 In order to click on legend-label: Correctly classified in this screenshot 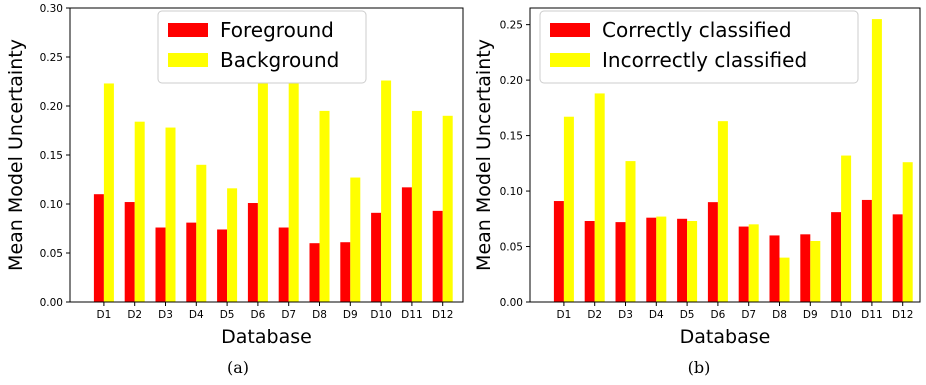, I will do `click(697, 30)`.